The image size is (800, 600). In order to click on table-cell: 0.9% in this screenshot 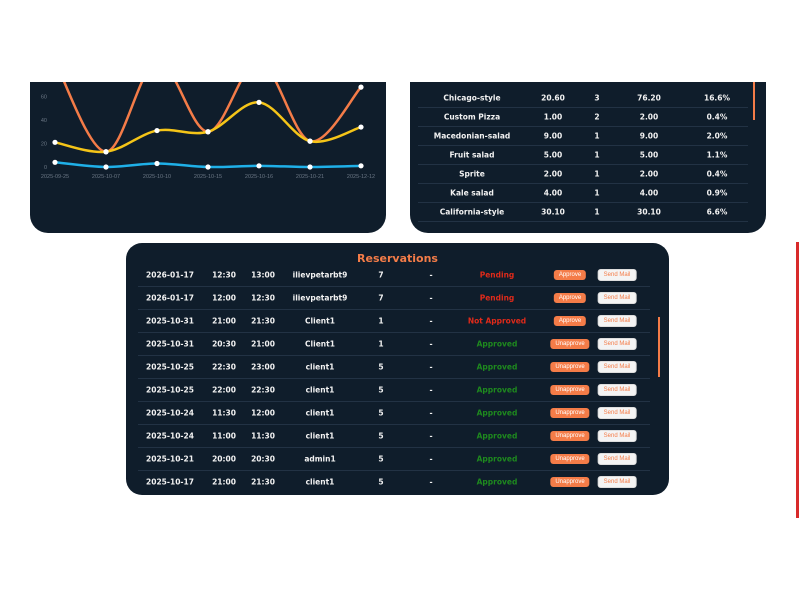, I will do `click(717, 193)`.